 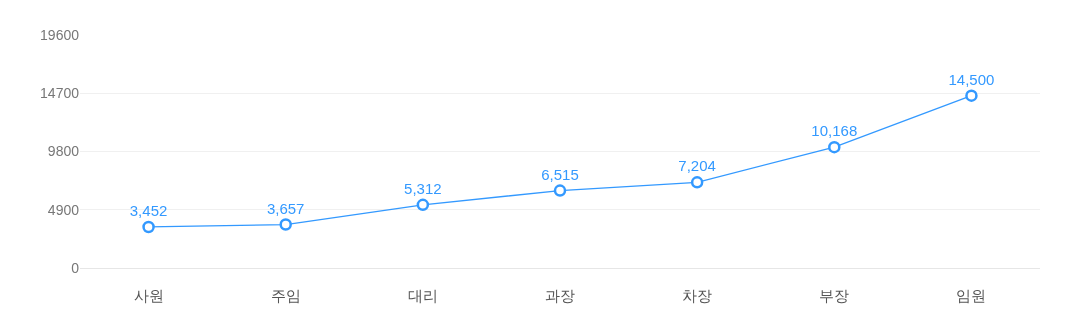 What do you see at coordinates (63, 209) in the screenshot?
I see `y-tick-label: 4900` at bounding box center [63, 209].